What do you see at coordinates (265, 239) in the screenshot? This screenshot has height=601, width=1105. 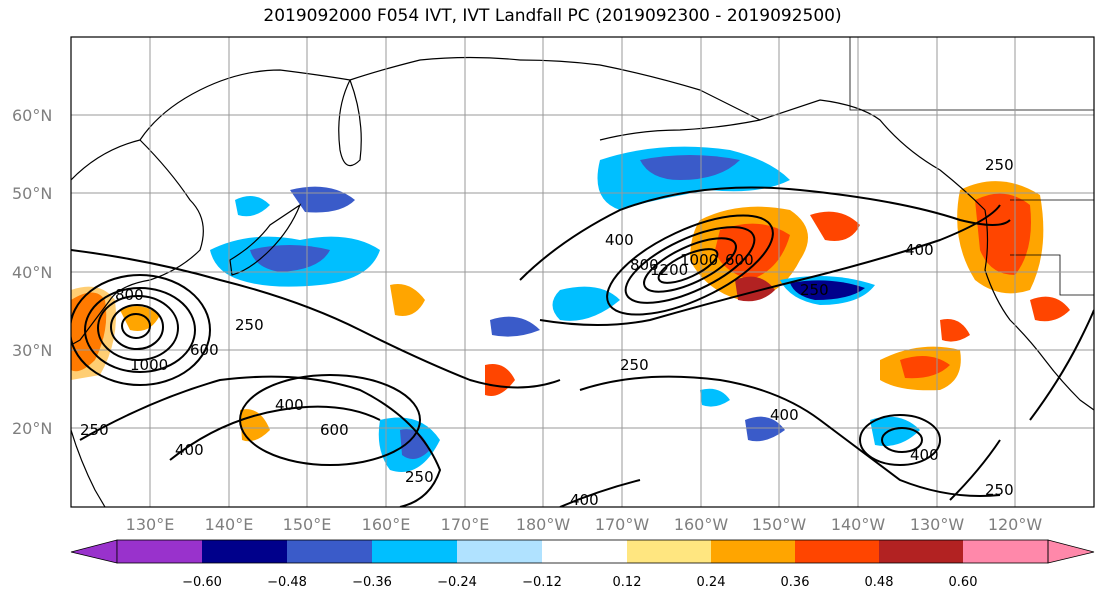 I see `japan-coast` at bounding box center [265, 239].